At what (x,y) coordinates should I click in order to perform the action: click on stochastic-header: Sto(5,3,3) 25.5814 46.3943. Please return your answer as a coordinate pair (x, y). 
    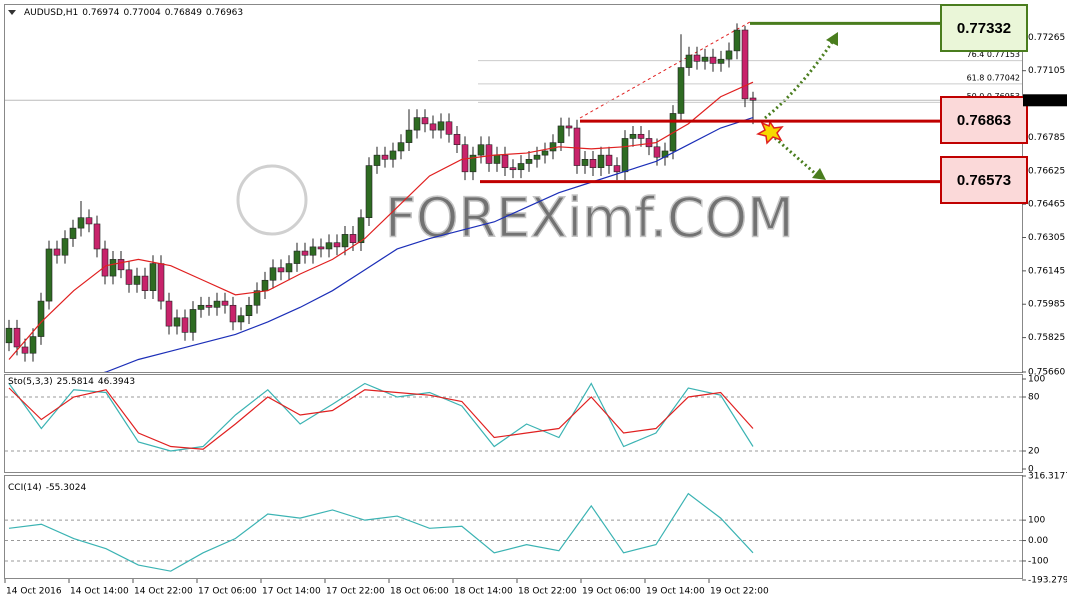
    Looking at the image, I should click on (71, 382).